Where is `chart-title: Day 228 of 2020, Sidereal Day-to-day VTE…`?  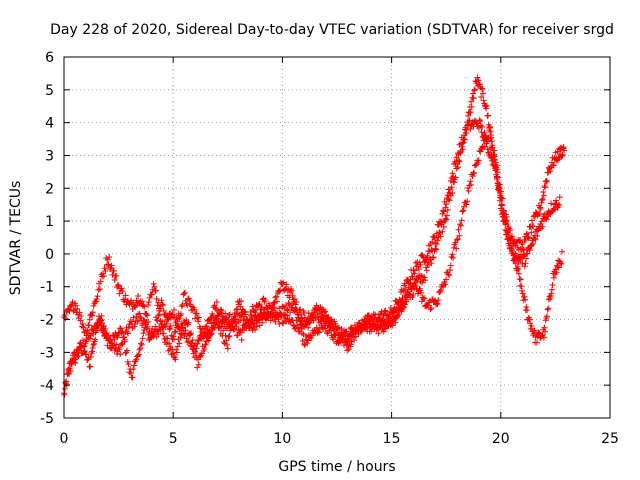
chart-title: Day 228 of 2020, Sidereal Day-to-day VTE… is located at coordinates (332, 30).